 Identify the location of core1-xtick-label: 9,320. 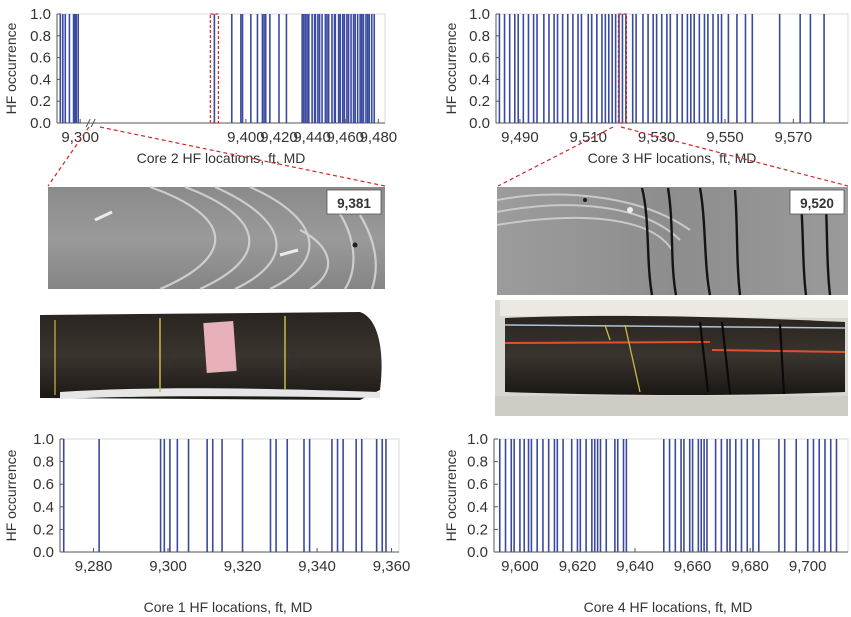
(243, 566).